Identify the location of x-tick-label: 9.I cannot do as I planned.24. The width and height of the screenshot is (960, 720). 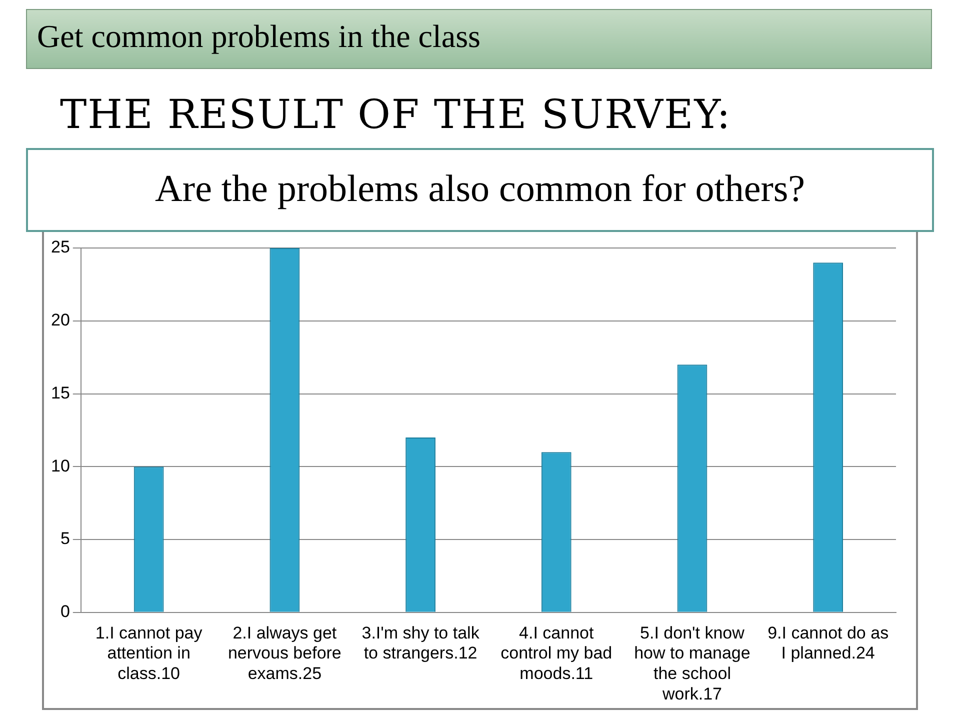
(828, 643).